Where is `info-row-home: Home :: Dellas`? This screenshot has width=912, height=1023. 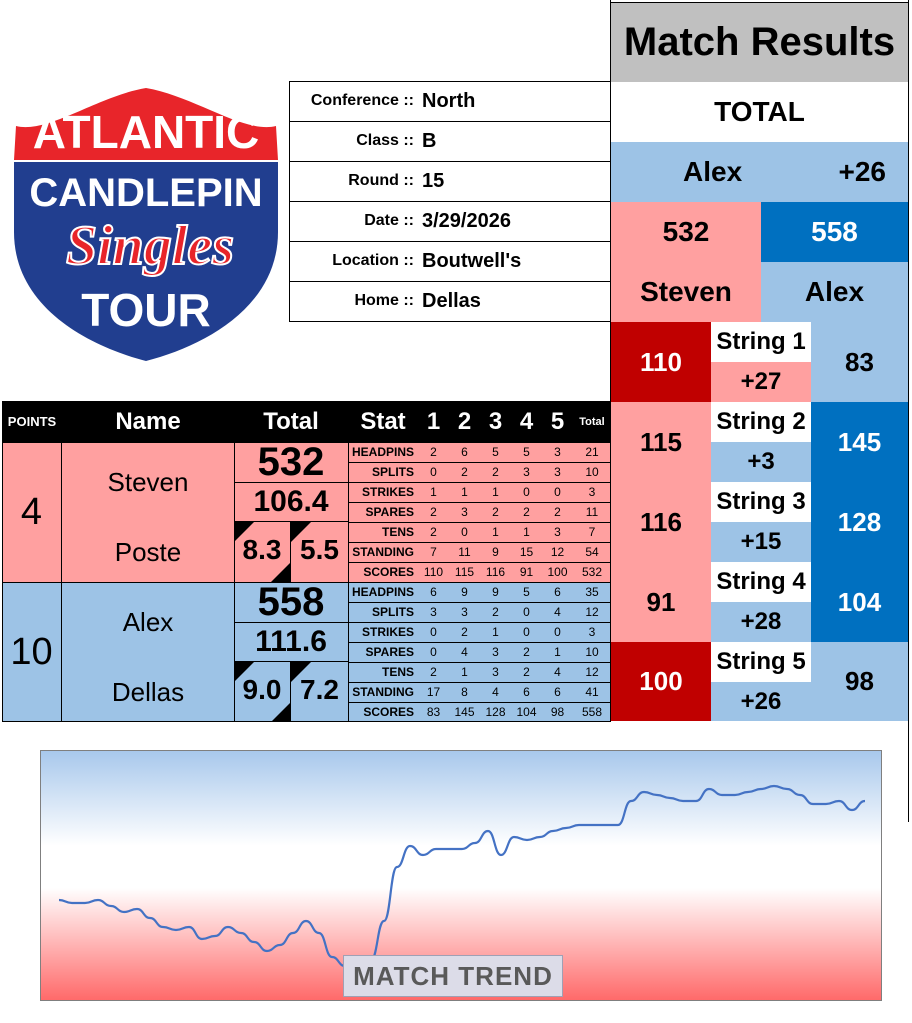
info-row-home: Home :: Dellas is located at coordinates (450, 302).